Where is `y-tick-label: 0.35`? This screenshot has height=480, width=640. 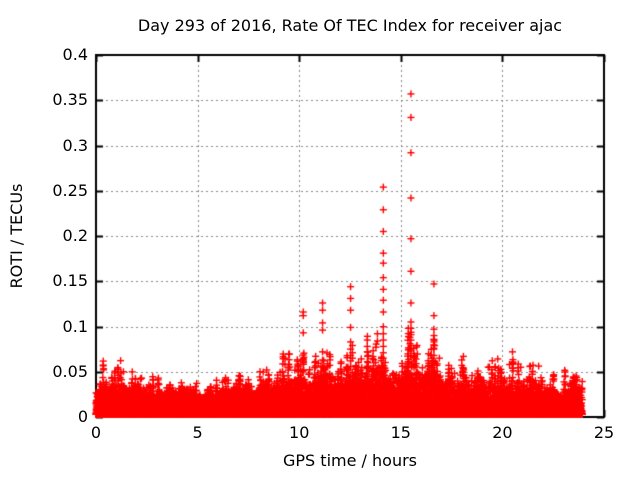 y-tick-label: 0.35 is located at coordinates (70, 100).